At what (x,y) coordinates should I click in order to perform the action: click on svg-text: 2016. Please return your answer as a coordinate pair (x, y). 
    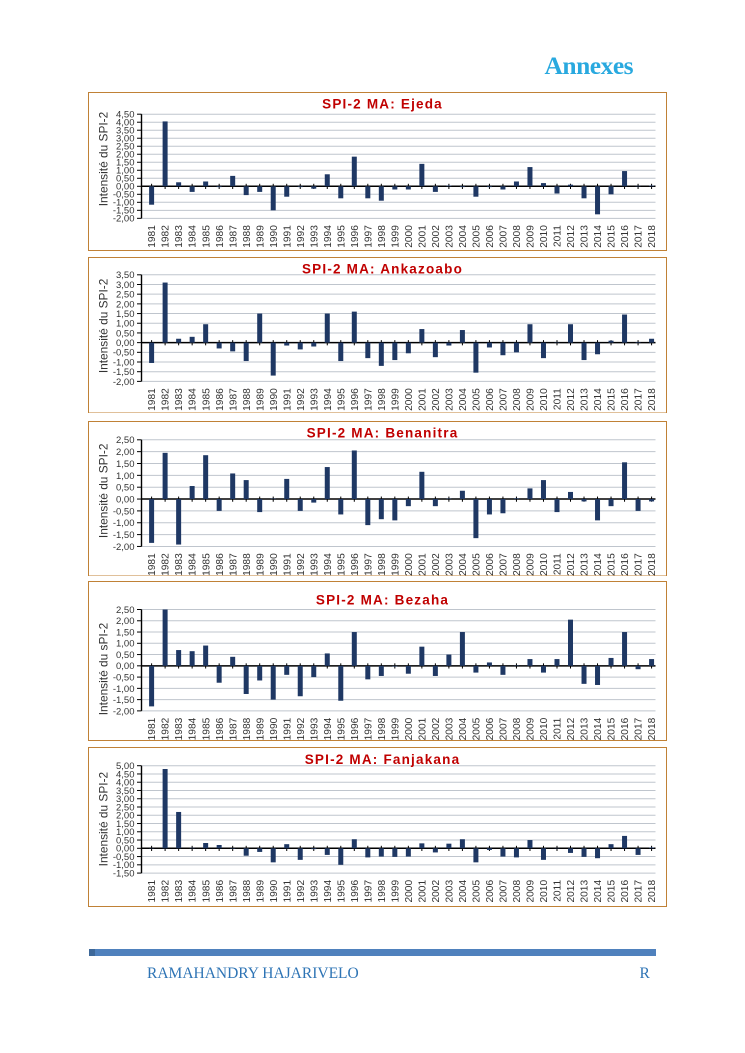
    Looking at the image, I should click on (625, 563).